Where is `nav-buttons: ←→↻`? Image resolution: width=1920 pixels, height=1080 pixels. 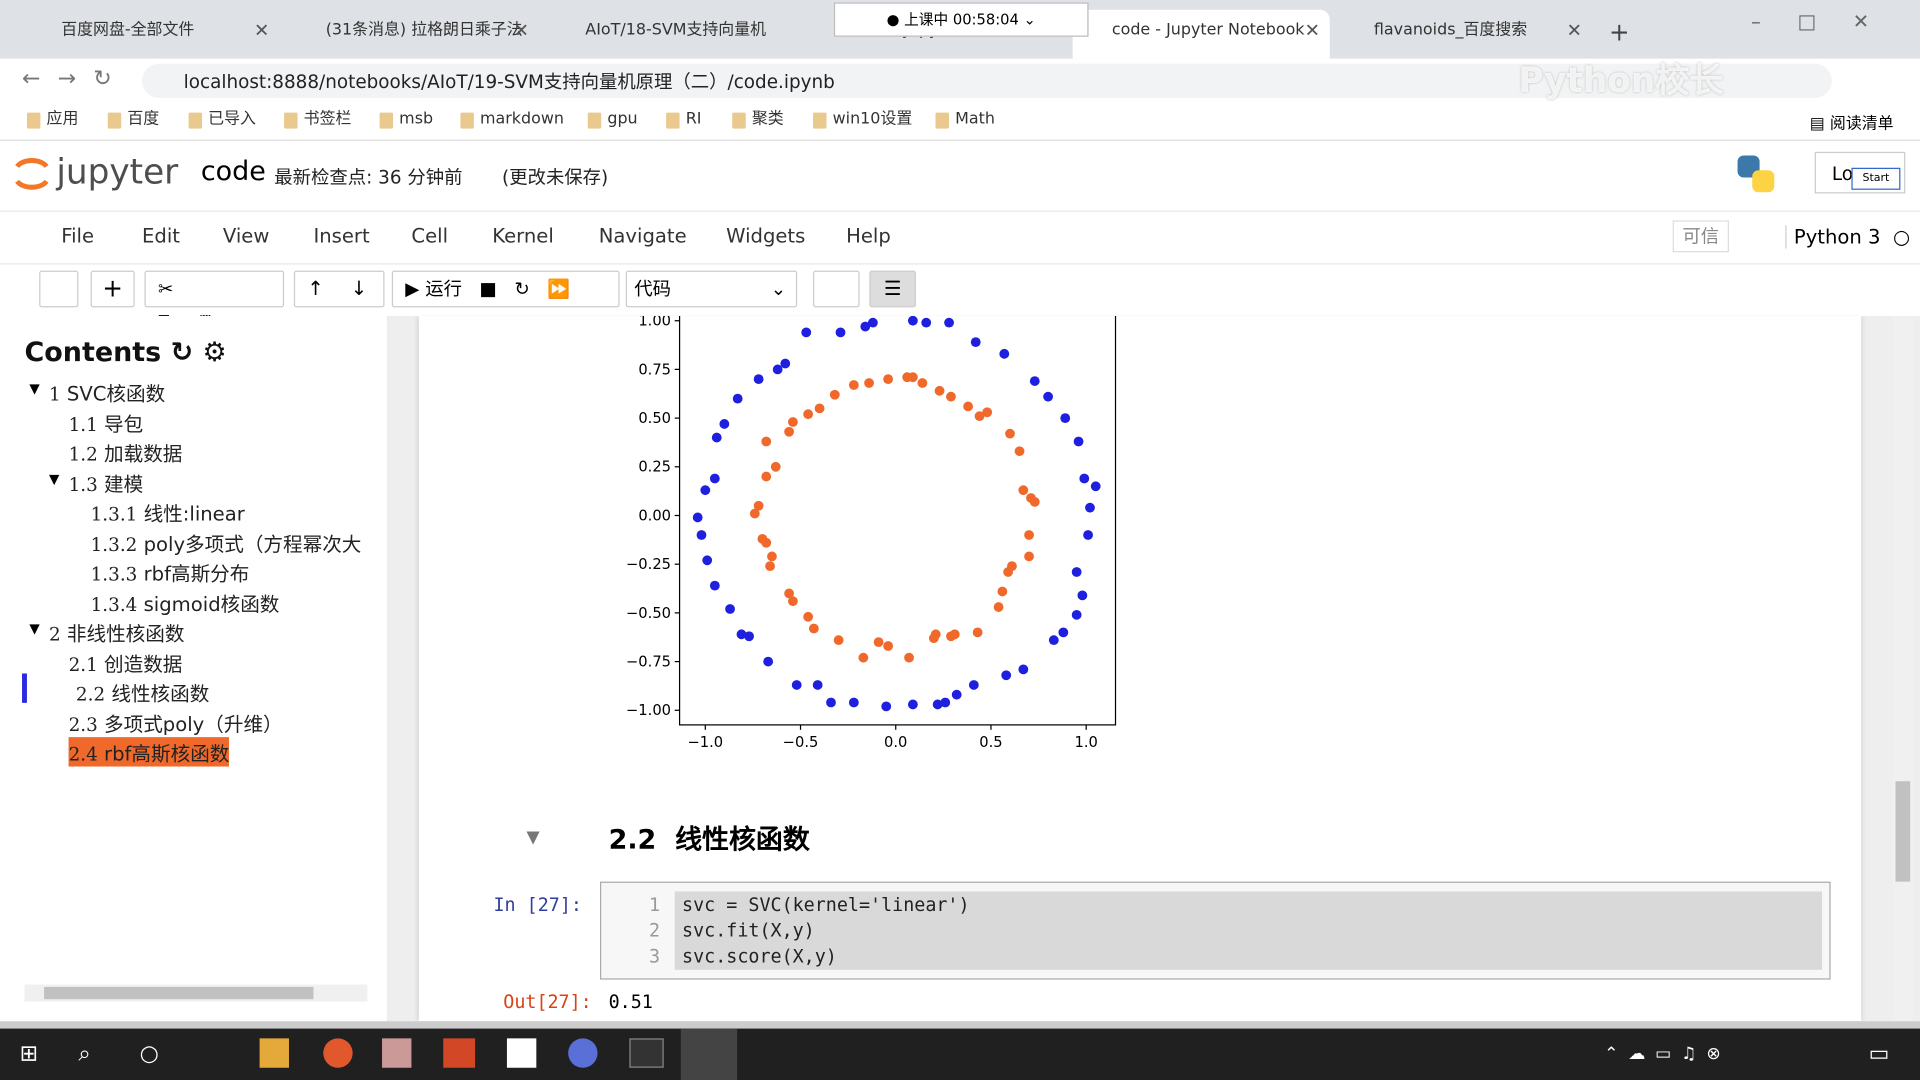
nav-buttons: ←→↻ is located at coordinates (75, 79).